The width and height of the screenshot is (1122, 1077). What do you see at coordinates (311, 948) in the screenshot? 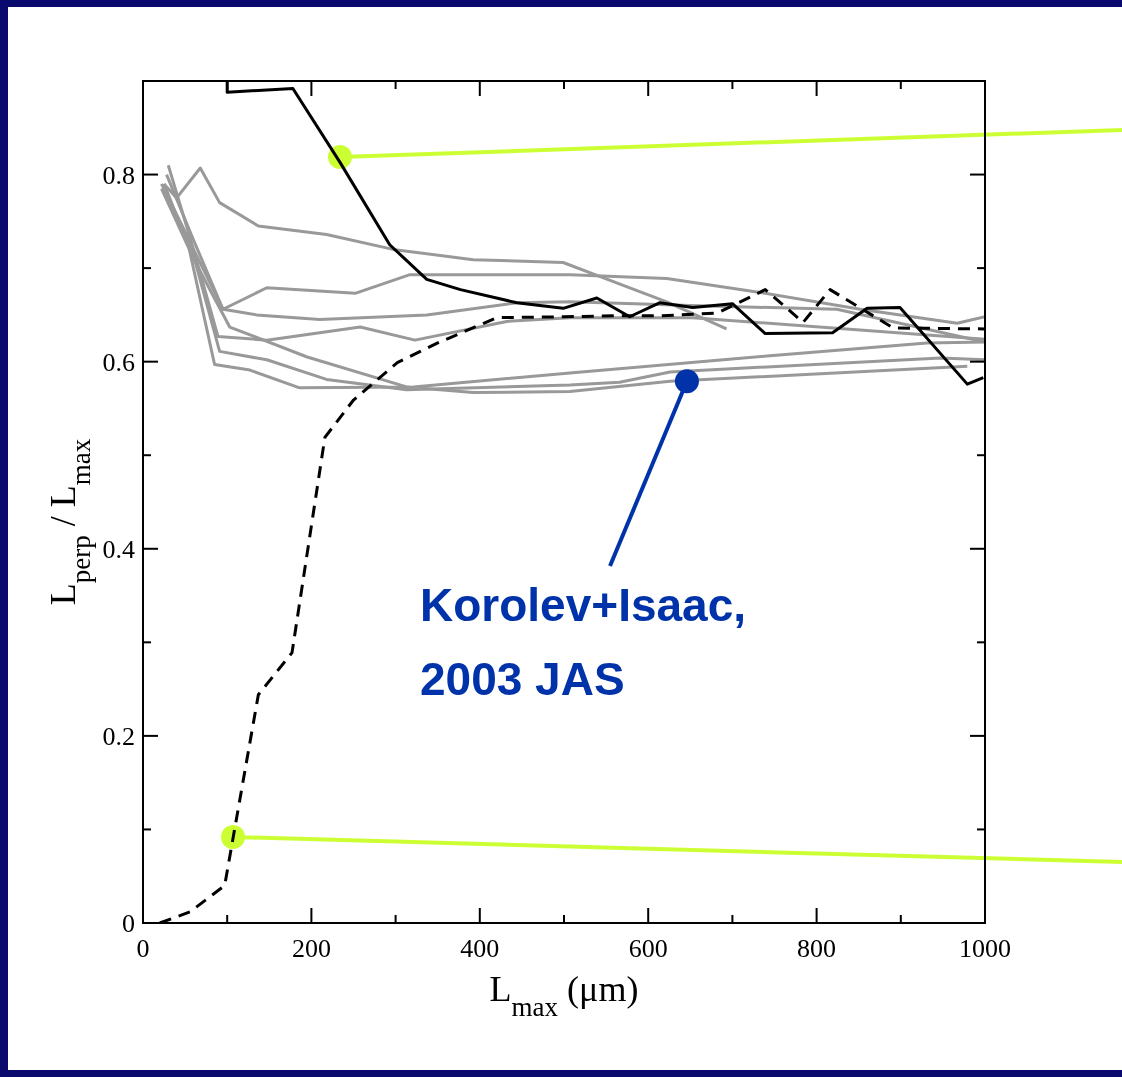
I see `x-tick-label: 200` at bounding box center [311, 948].